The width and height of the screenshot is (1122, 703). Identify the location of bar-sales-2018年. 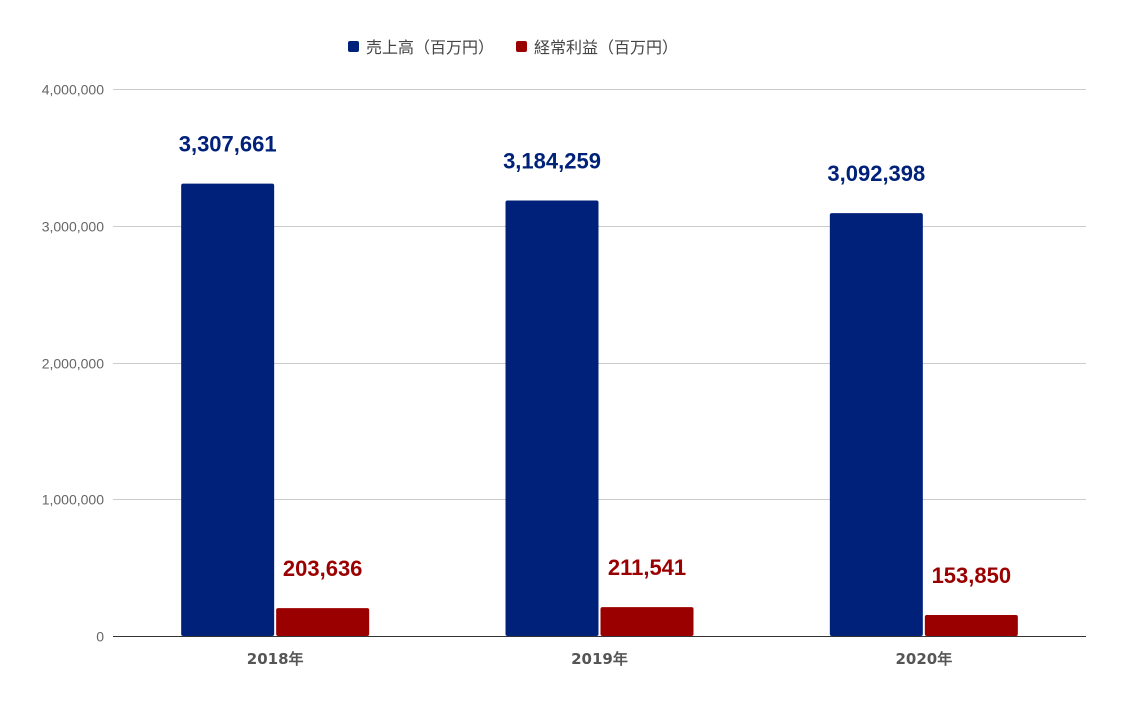
(228, 409).